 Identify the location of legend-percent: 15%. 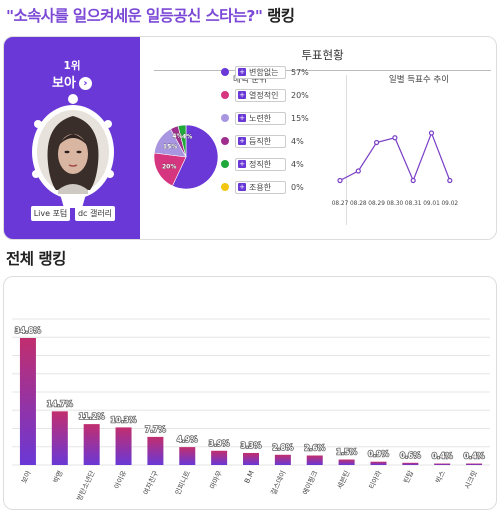
(300, 118).